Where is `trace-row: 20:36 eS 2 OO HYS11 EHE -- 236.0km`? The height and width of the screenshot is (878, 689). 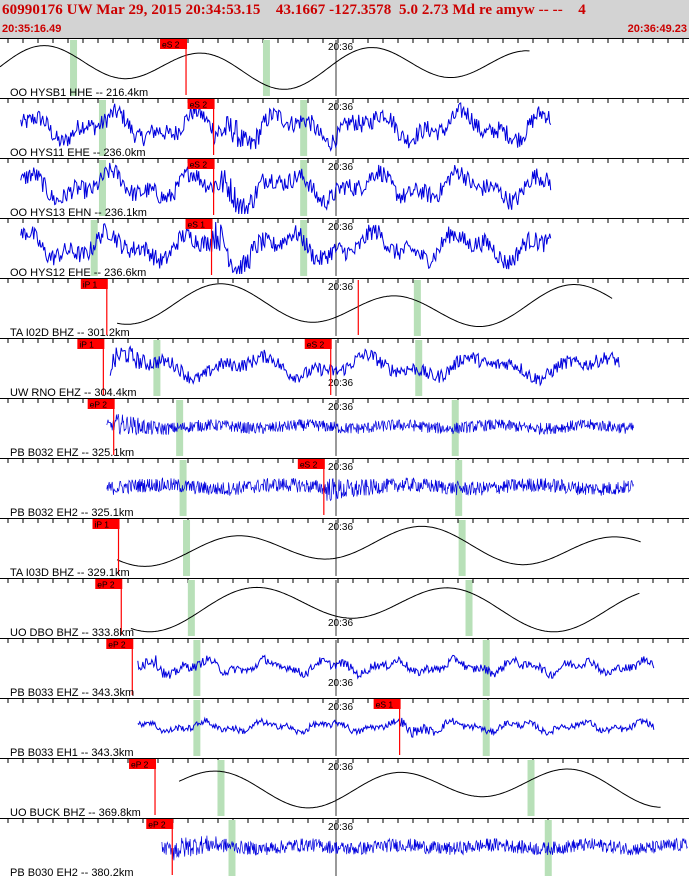 trace-row: 20:36 eS 2 OO HYS11 EHE -- 236.0km is located at coordinates (344, 128).